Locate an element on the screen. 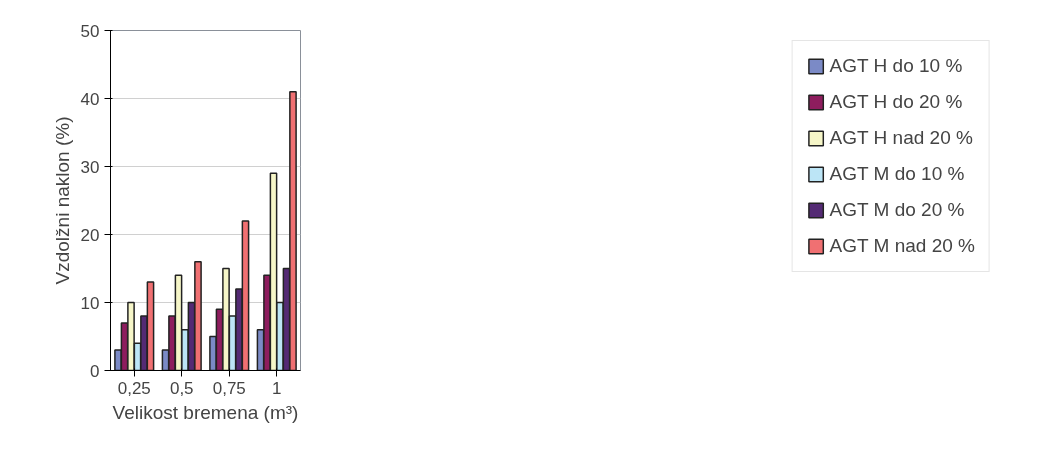  y-tick-label: 10 is located at coordinates (90, 303).